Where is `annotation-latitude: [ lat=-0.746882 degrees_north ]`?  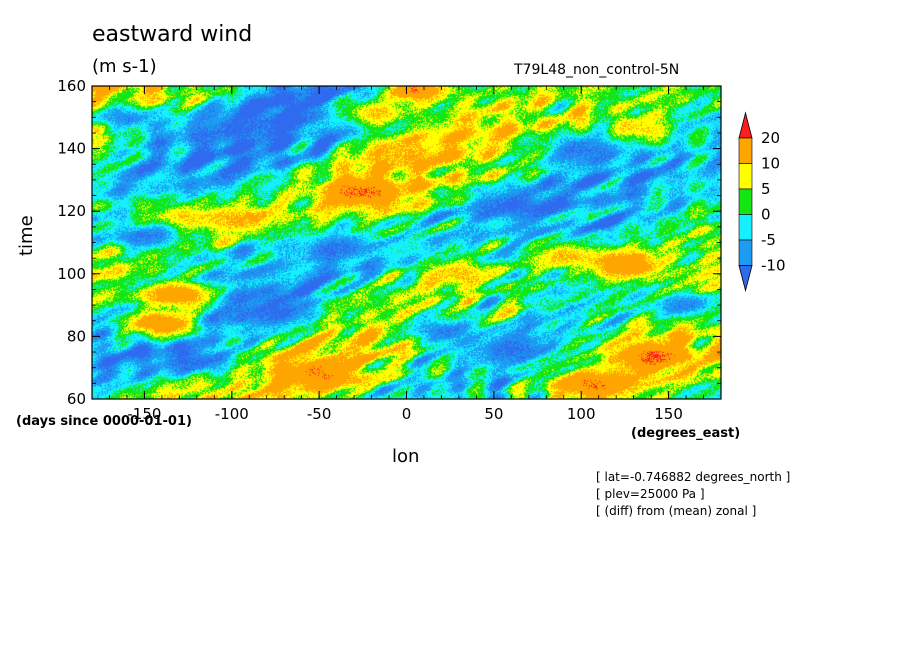 annotation-latitude: [ lat=-0.746882 degrees_north ] is located at coordinates (693, 477).